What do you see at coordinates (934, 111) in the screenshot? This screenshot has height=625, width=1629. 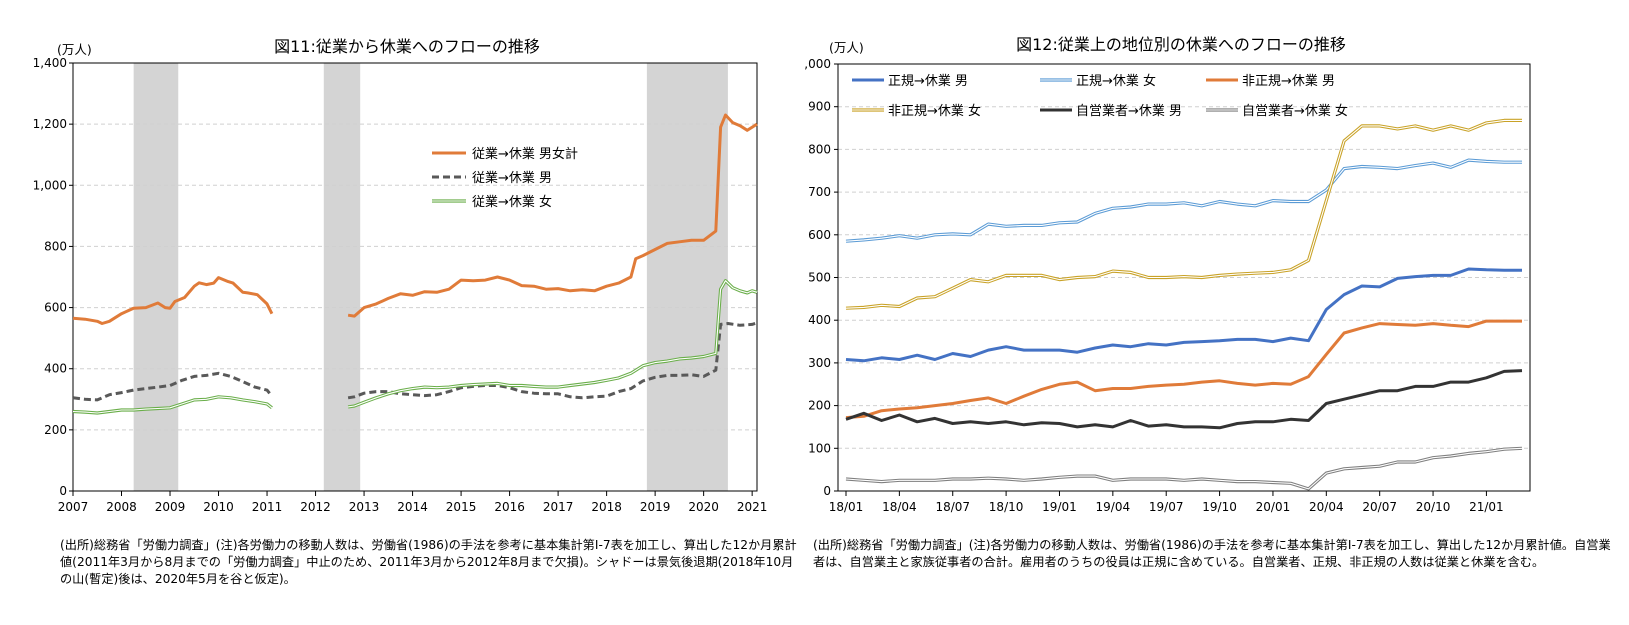 I see `legend-label: 非正規→休業 女` at bounding box center [934, 111].